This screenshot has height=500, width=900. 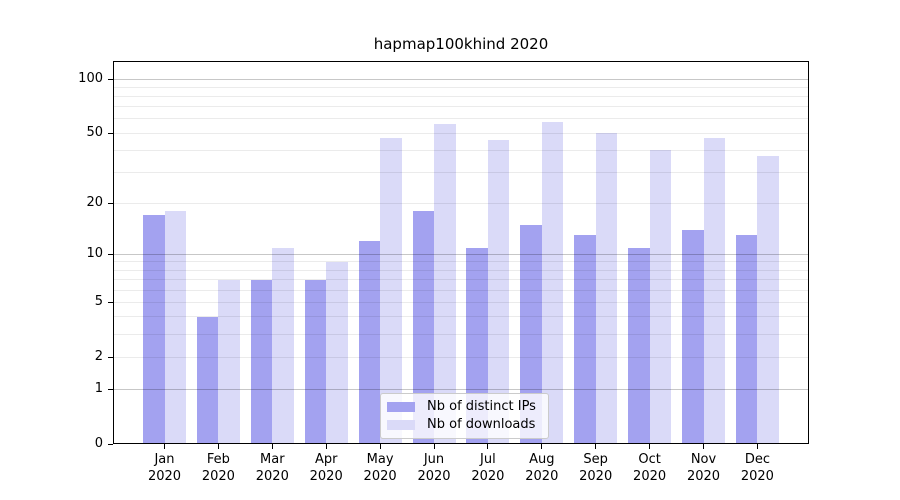 What do you see at coordinates (164, 468) in the screenshot?
I see `x-tick-label: Jan 2020` at bounding box center [164, 468].